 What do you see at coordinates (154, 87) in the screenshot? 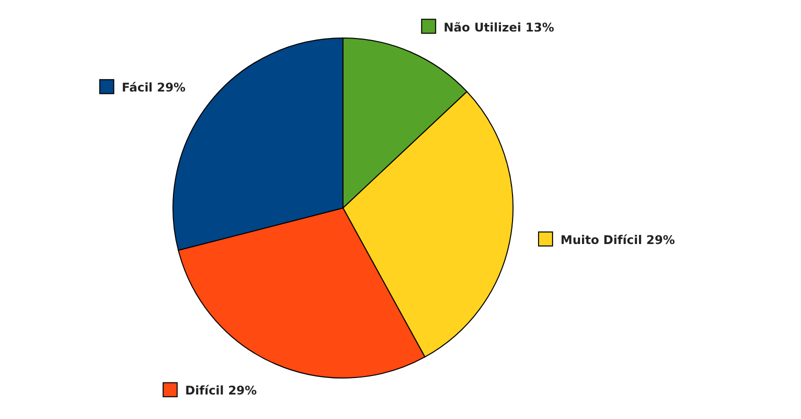
I see `legend-label: Fácil 29%` at bounding box center [154, 87].